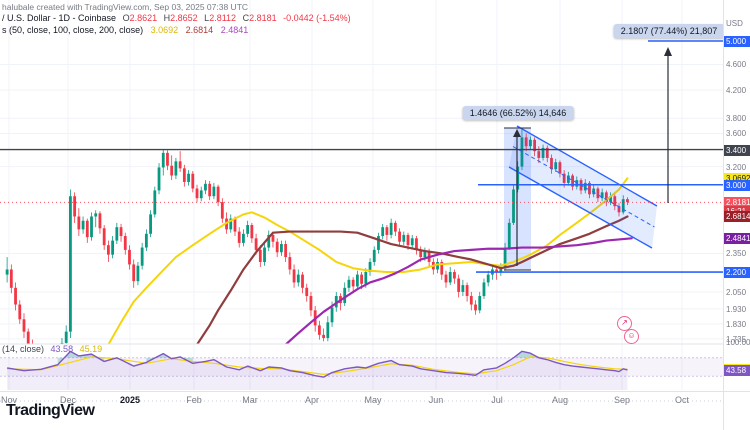 This screenshot has width=750, height=430. Describe the element at coordinates (559, 400) in the screenshot. I see `month-label: Aug` at that location.